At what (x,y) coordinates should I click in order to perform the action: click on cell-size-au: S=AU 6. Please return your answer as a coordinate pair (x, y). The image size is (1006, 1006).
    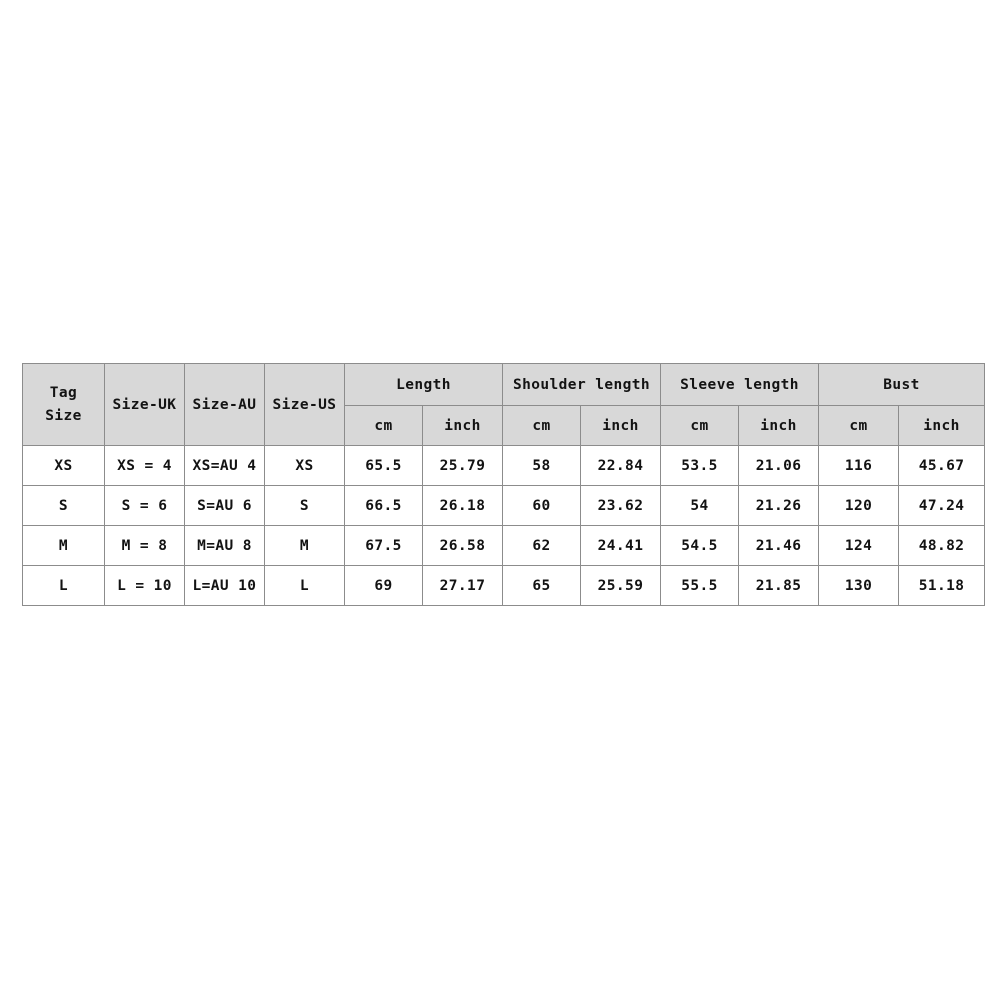
    Looking at the image, I should click on (224, 505).